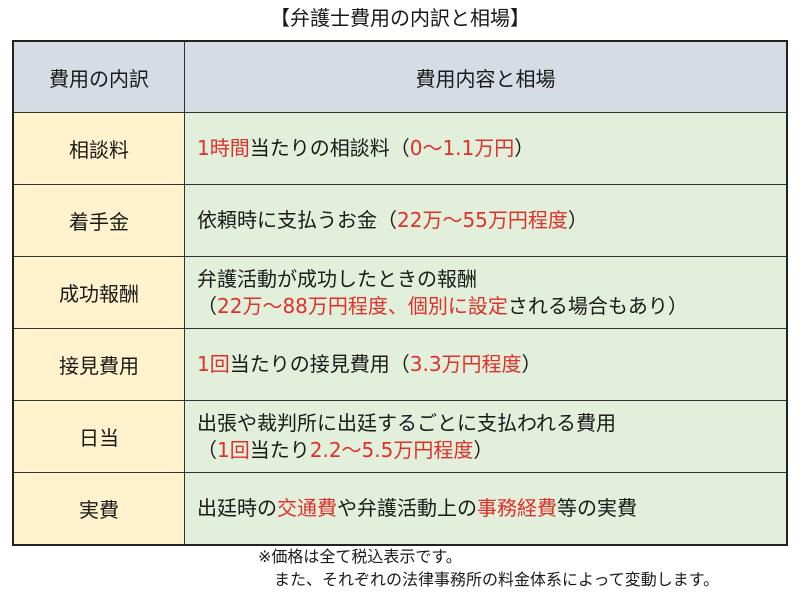 This screenshot has height=600, width=800. What do you see at coordinates (329, 148) in the screenshot?
I see `text-segment: 当たりの相談料（` at bounding box center [329, 148].